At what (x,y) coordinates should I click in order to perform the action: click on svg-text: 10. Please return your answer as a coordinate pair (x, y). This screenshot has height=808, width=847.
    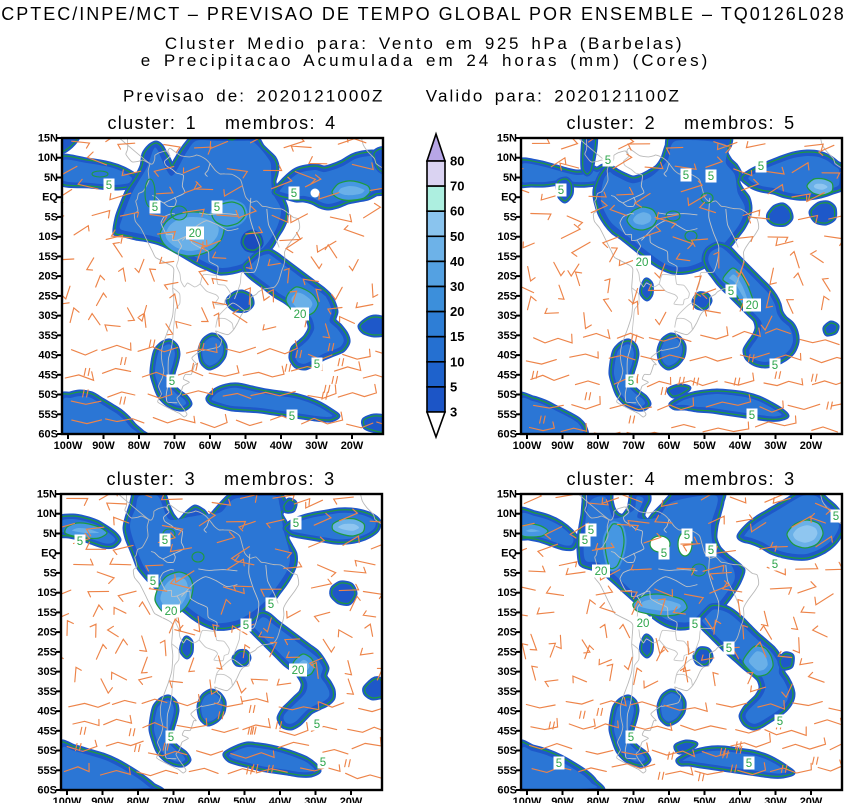
    Looking at the image, I should click on (457, 361).